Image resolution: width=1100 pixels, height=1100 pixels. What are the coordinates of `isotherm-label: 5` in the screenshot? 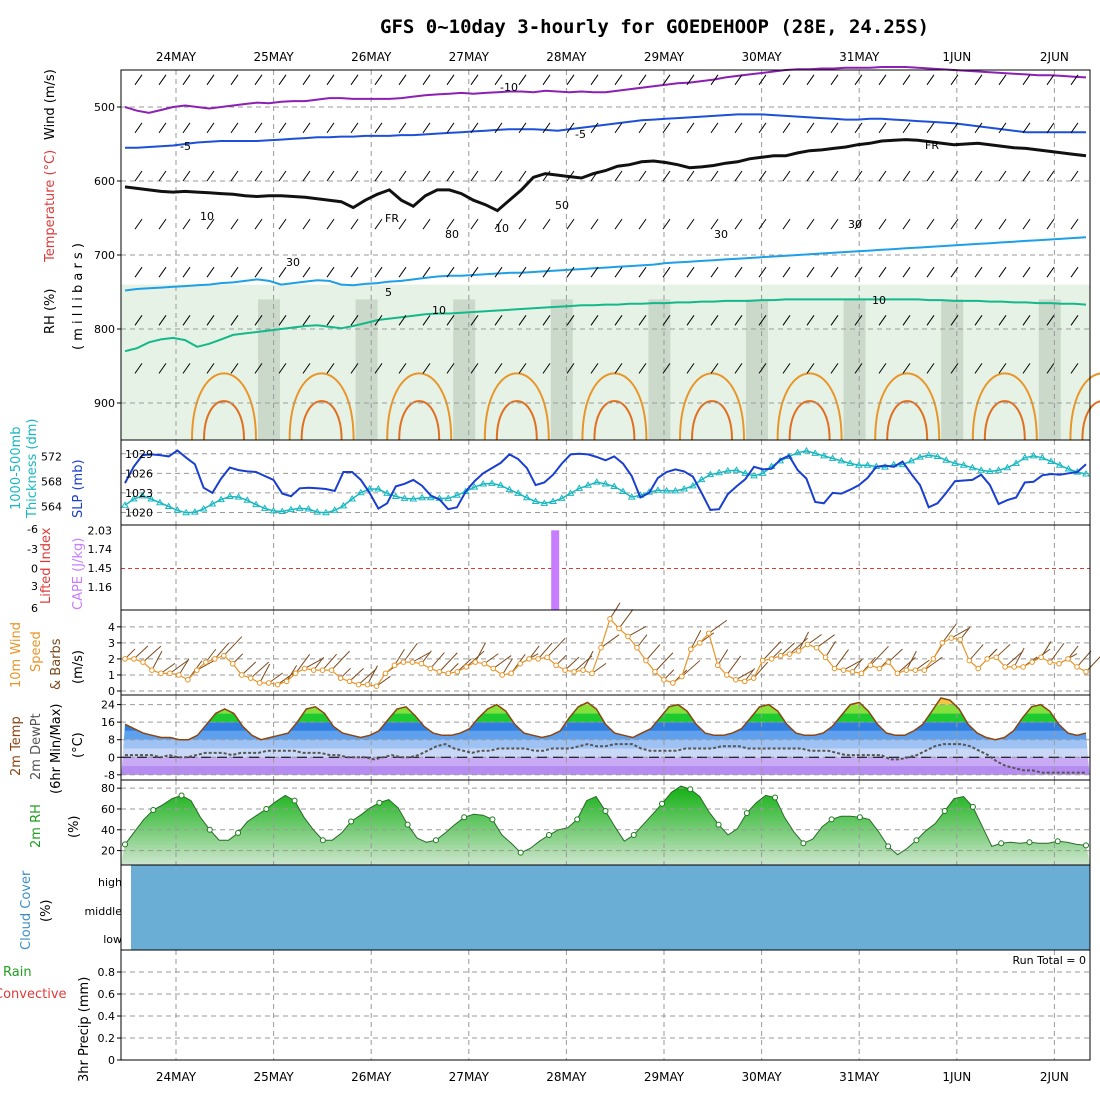 It's located at (388, 292).